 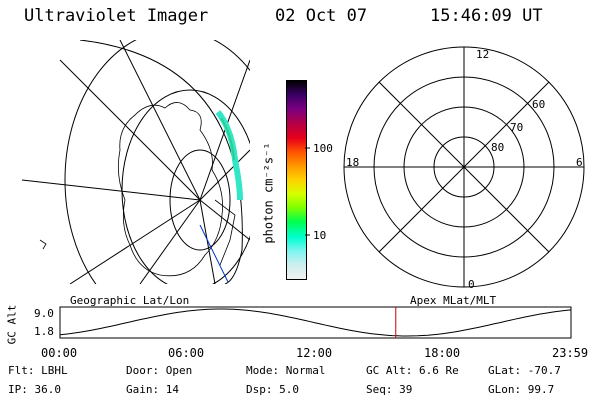 What do you see at coordinates (272, 389) in the screenshot?
I see `info-dsp: Dsp: 5.0` at bounding box center [272, 389].